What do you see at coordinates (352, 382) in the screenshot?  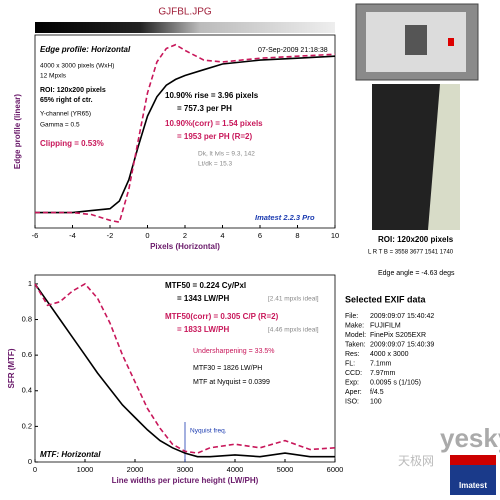 I see `exif-label: Exp:` at bounding box center [352, 382].